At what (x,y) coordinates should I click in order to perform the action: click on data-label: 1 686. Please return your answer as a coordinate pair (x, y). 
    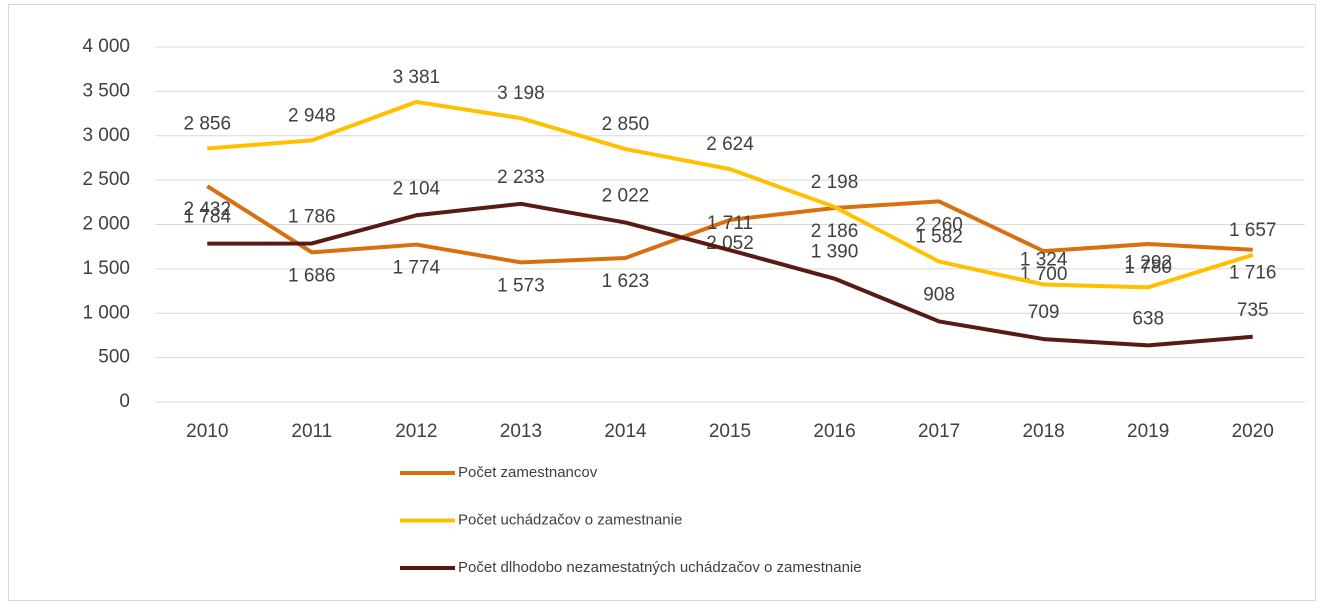
    Looking at the image, I should click on (312, 275).